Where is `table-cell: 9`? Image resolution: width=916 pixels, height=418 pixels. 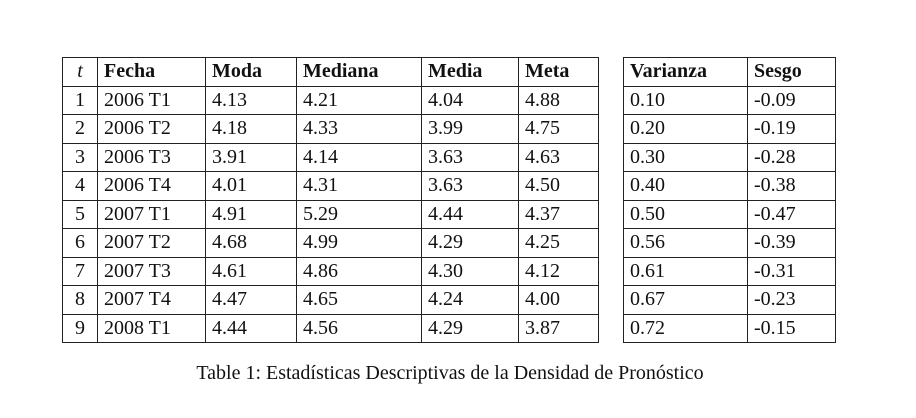
table-cell: 9 is located at coordinates (80, 328).